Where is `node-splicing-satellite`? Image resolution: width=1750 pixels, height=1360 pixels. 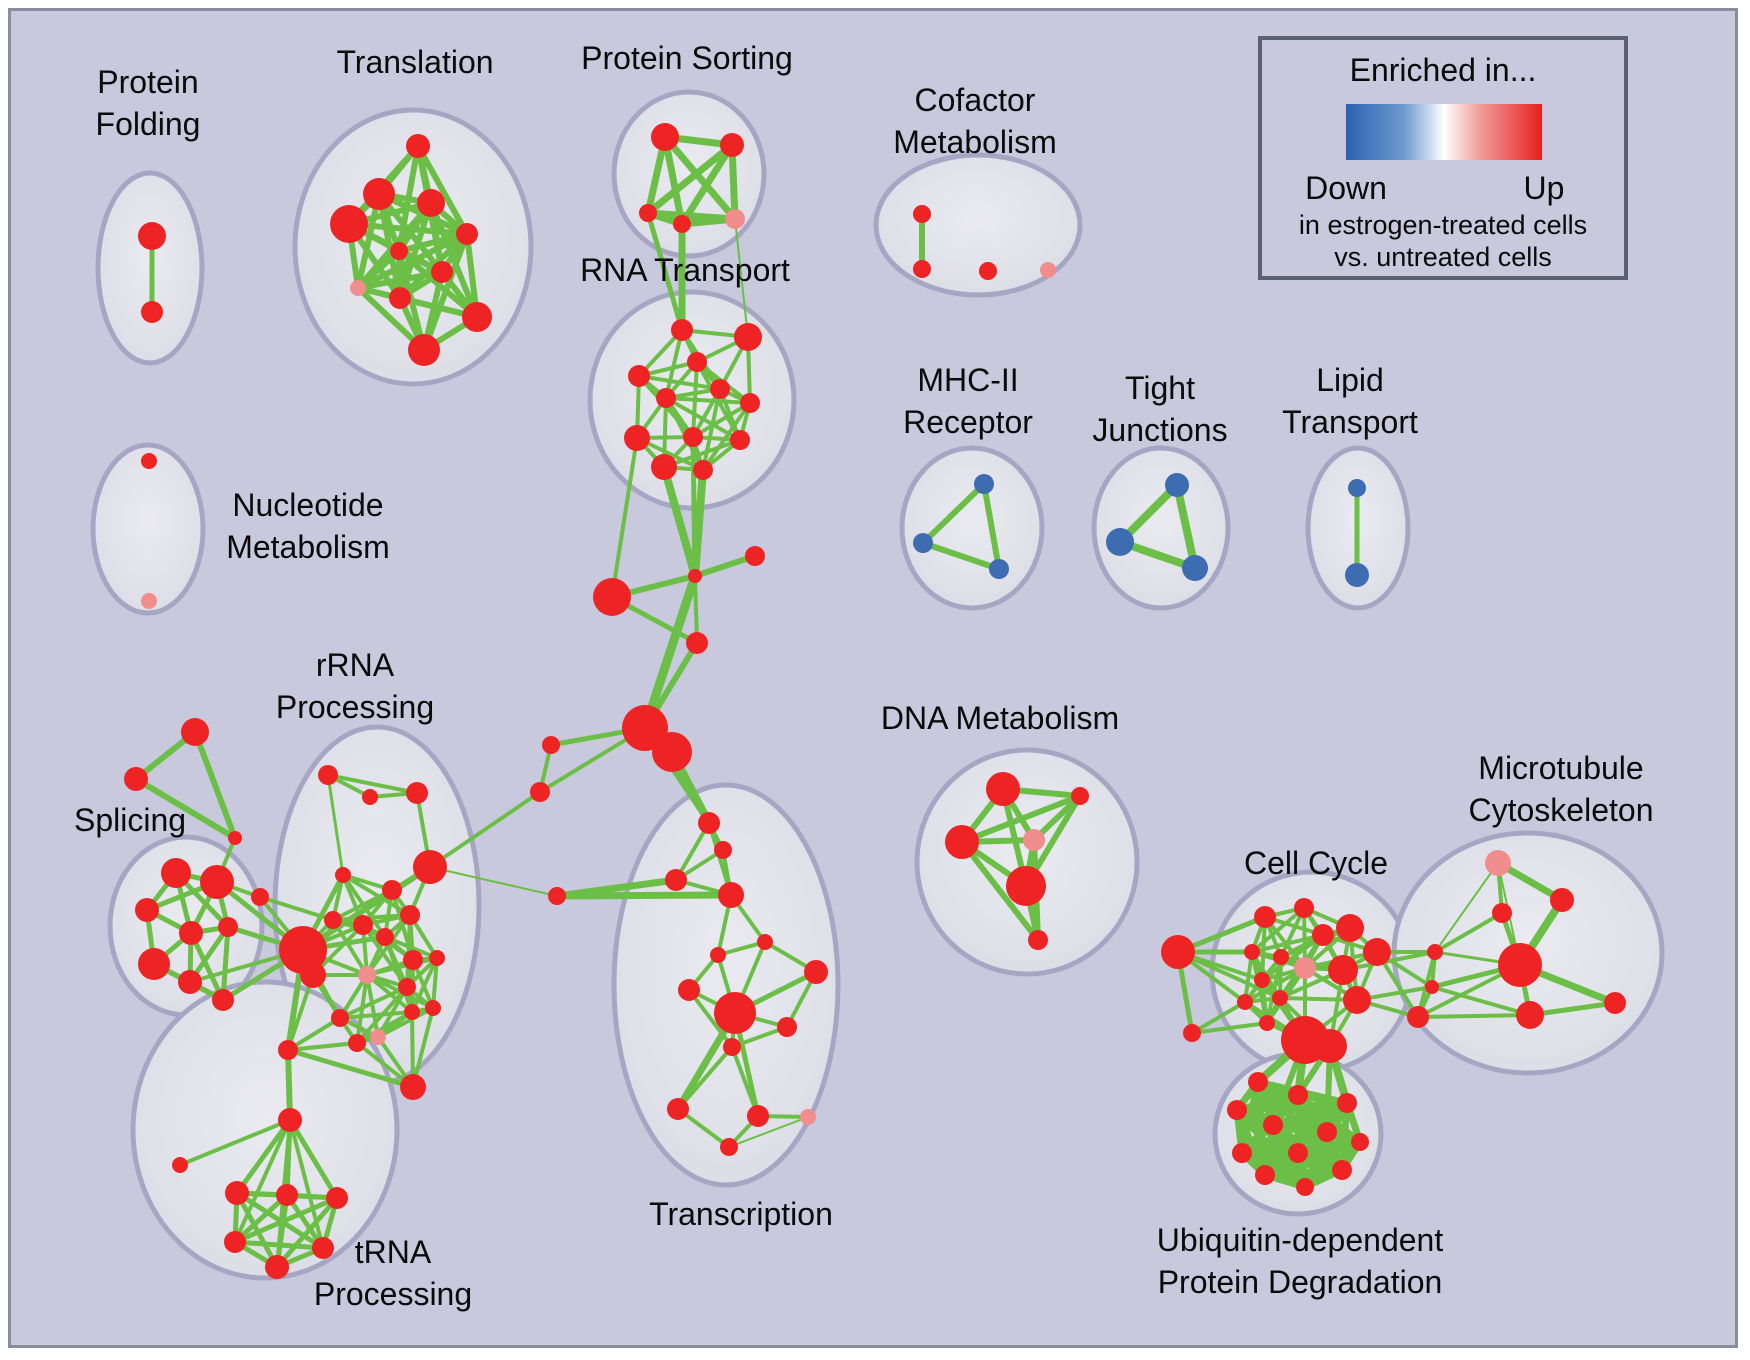
node-splicing-satellite is located at coordinates (235, 838).